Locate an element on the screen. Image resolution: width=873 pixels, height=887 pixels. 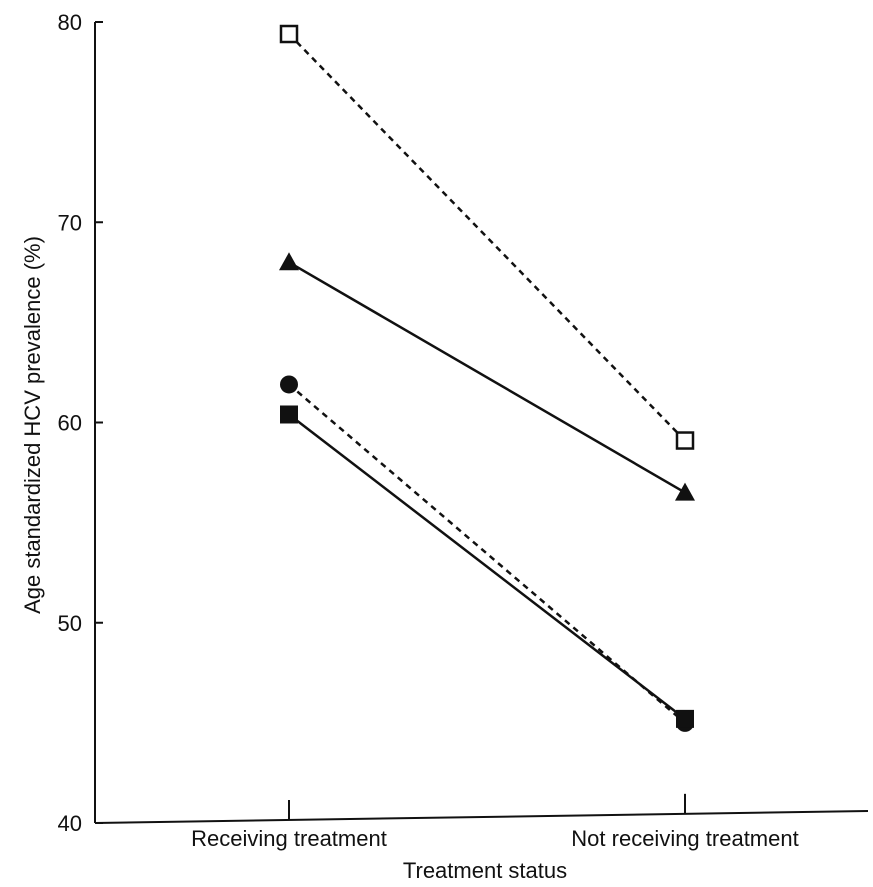
y-axis-label: Age standardized HCV prevalence (%) is located at coordinates (32, 425).